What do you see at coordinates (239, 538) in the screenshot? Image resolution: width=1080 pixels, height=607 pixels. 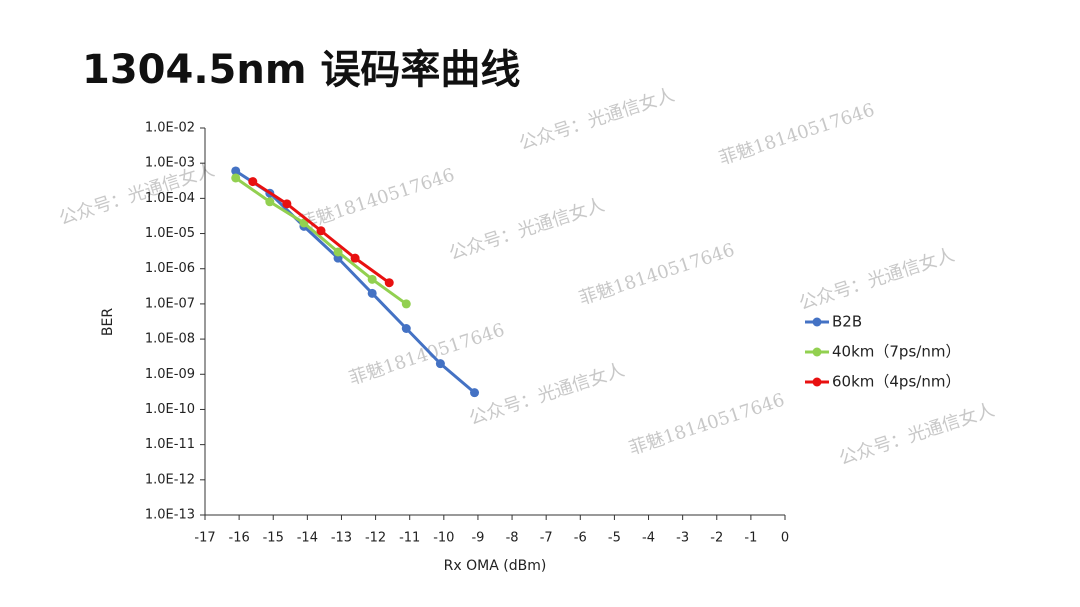 I see `x-tick-label: -16` at bounding box center [239, 538].